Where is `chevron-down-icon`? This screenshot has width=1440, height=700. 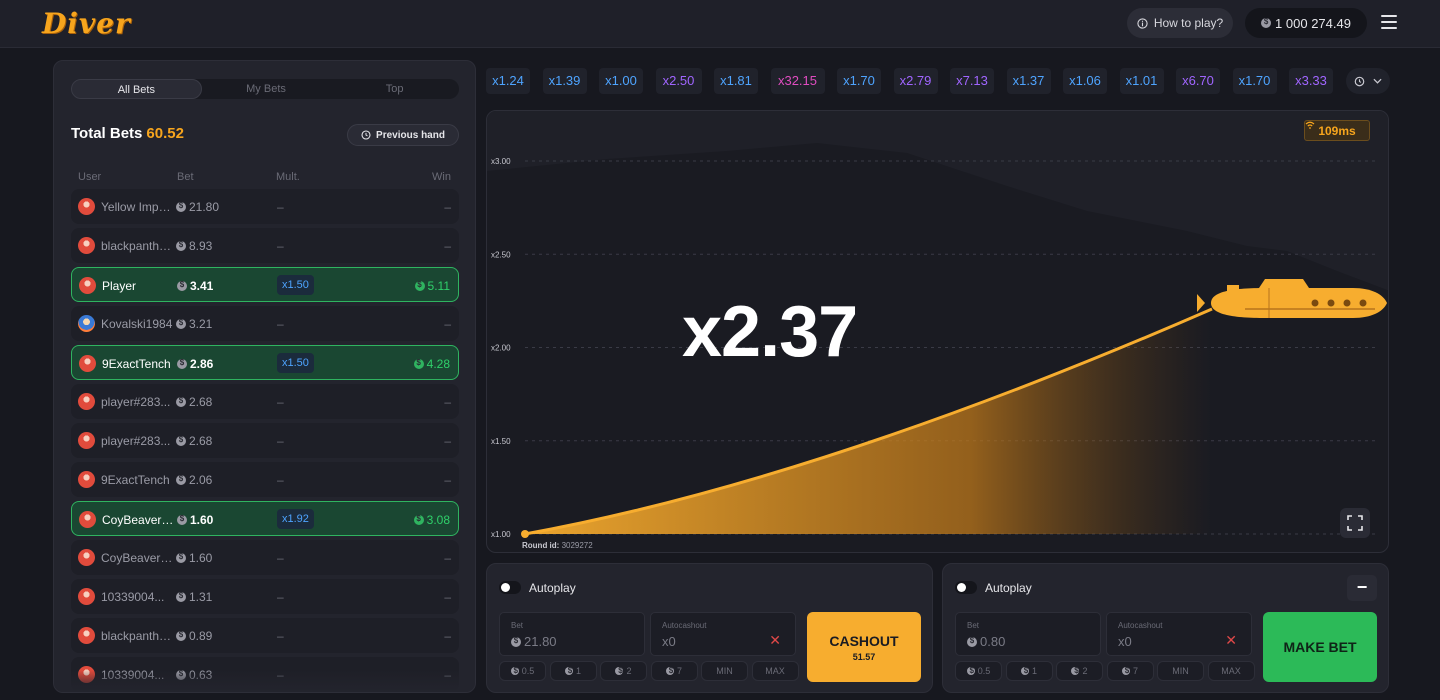 chevron-down-icon is located at coordinates (1377, 81).